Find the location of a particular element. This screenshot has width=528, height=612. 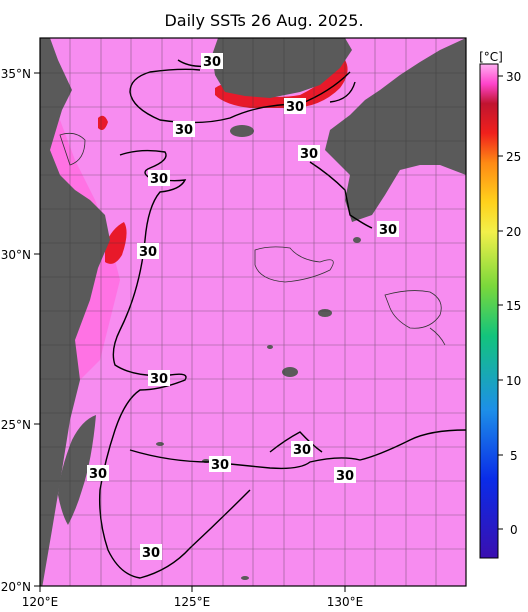

colorbar is located at coordinates (489, 311).